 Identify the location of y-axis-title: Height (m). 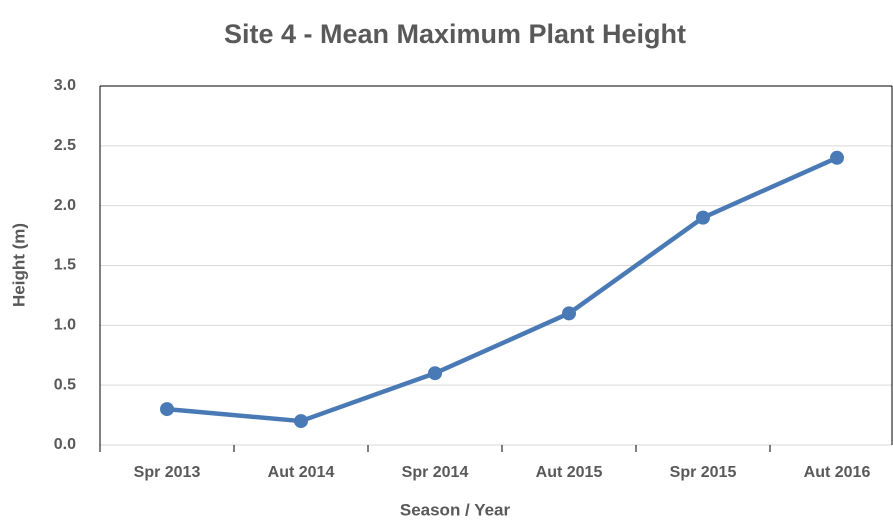
(18, 265).